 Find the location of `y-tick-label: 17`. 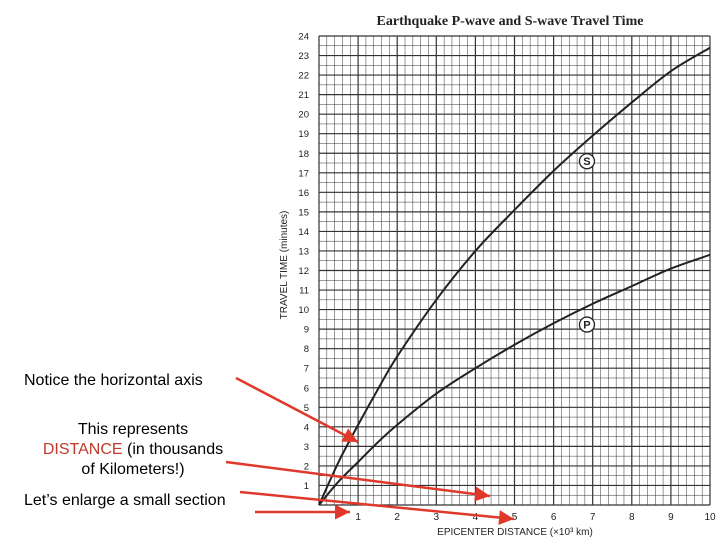

y-tick-label: 17 is located at coordinates (303, 173).